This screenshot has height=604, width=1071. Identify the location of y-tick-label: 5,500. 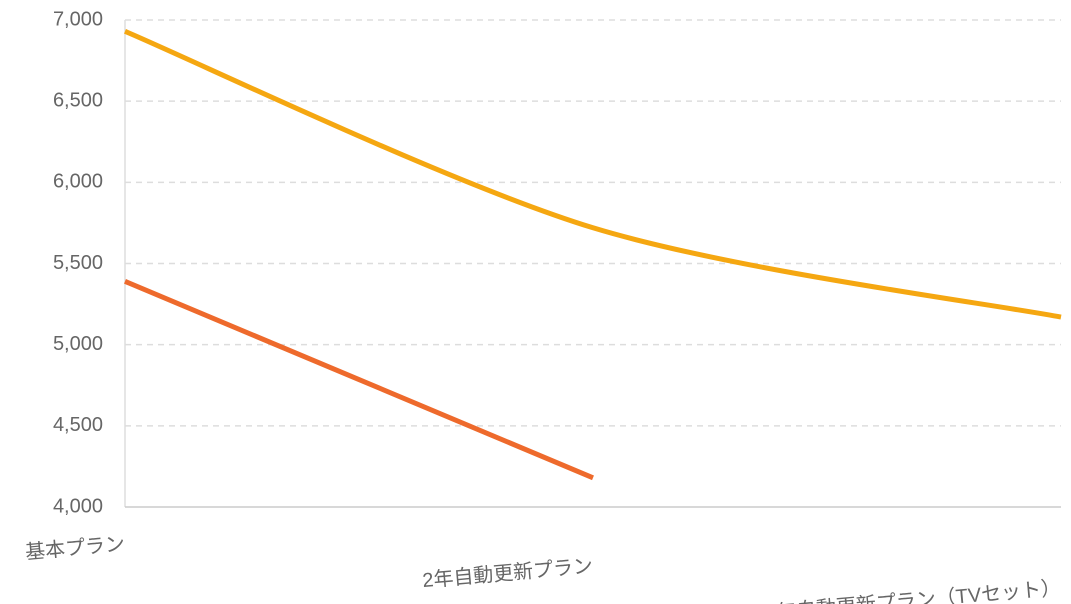
(78, 263).